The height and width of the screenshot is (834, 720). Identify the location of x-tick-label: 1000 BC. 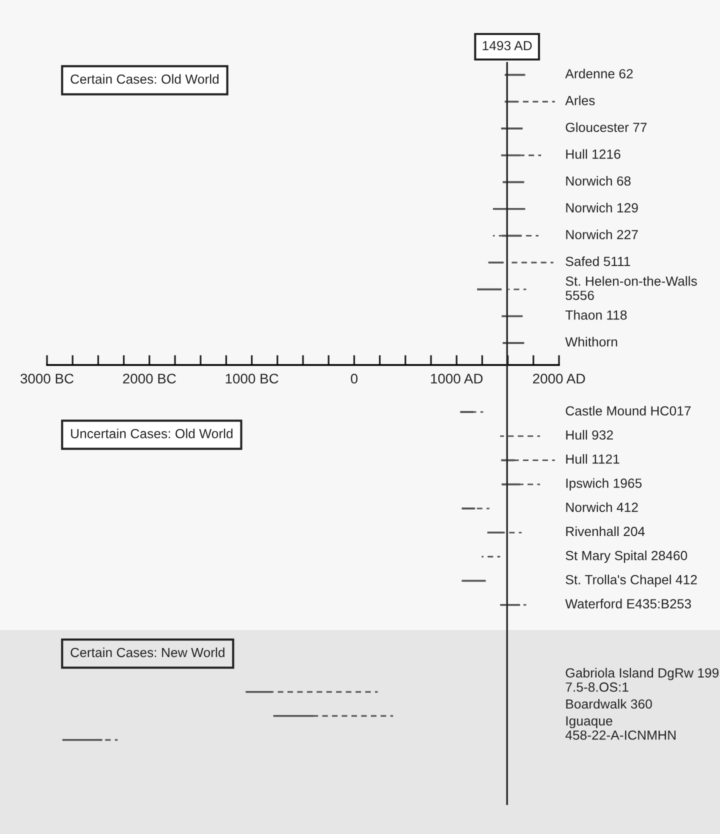
(252, 379).